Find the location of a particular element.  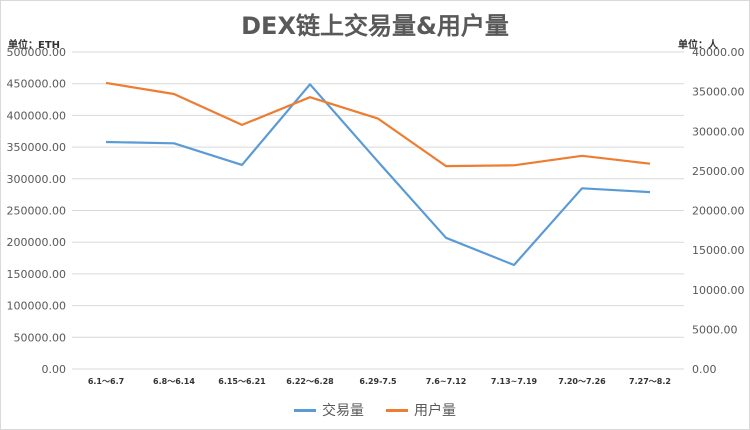

series-line-users is located at coordinates (378, 124).